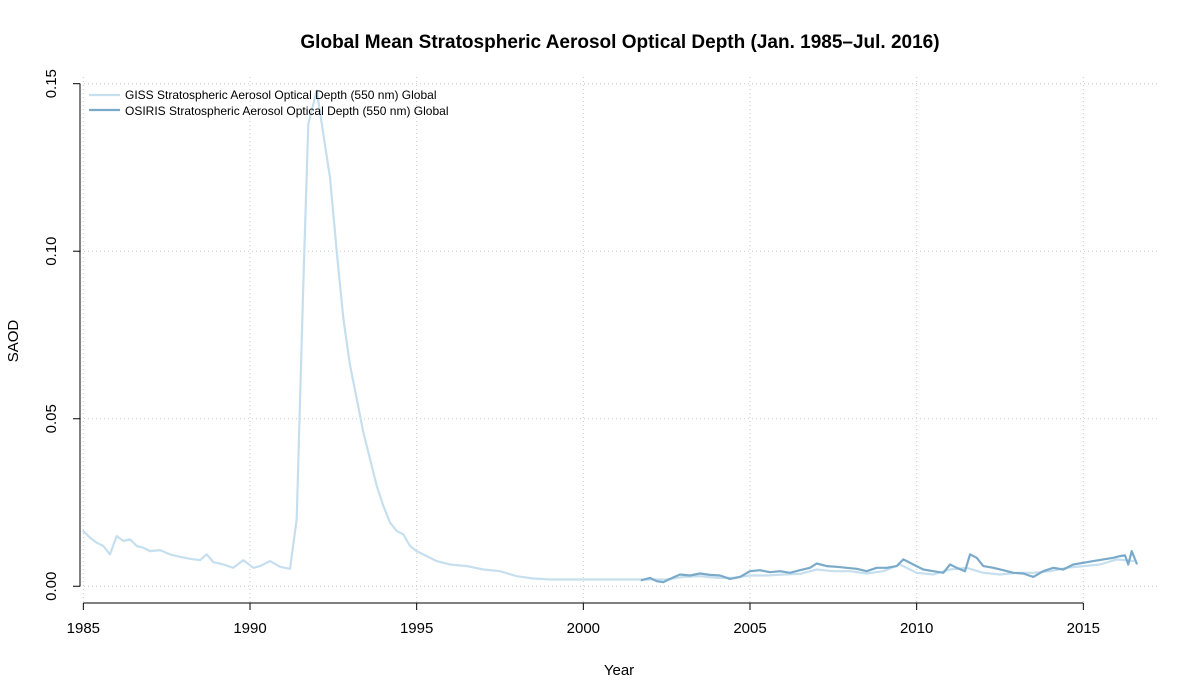  What do you see at coordinates (1083, 628) in the screenshot?
I see `x-tick-label-6: 2015` at bounding box center [1083, 628].